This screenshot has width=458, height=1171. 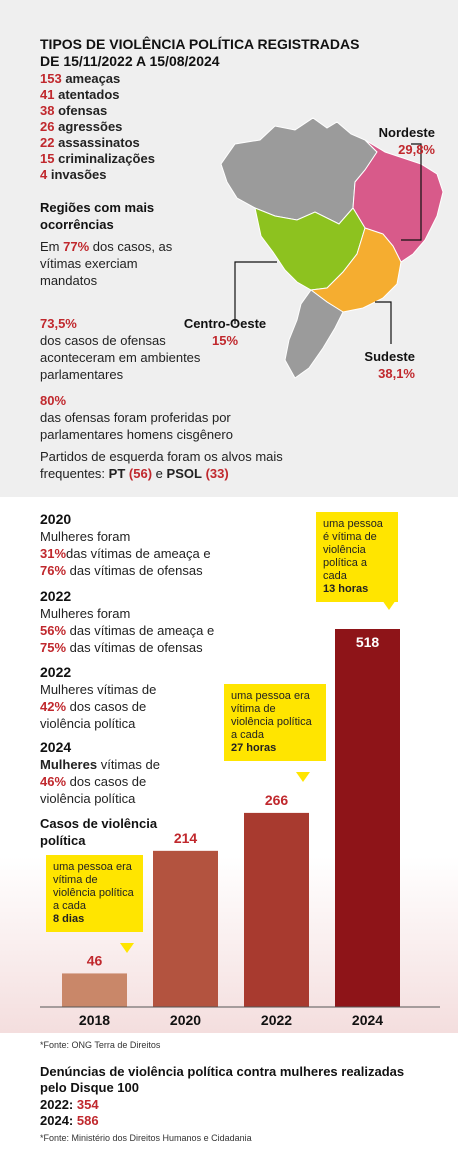 What do you see at coordinates (277, 800) in the screenshot?
I see `bar-value-label: 266` at bounding box center [277, 800].